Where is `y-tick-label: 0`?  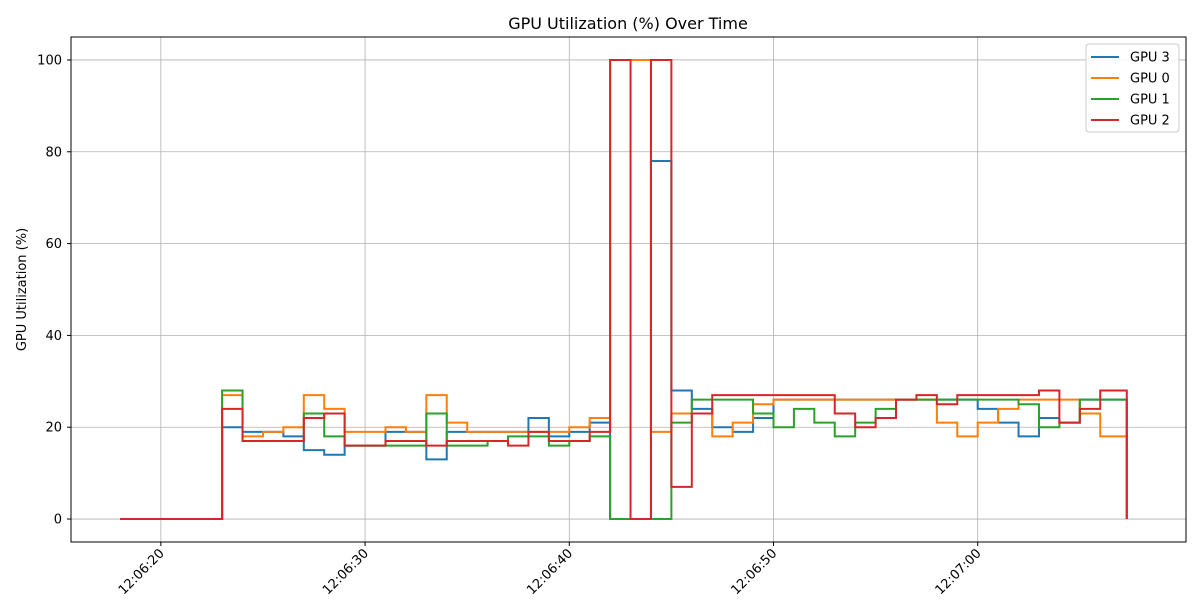 y-tick-label: 0 is located at coordinates (58, 520).